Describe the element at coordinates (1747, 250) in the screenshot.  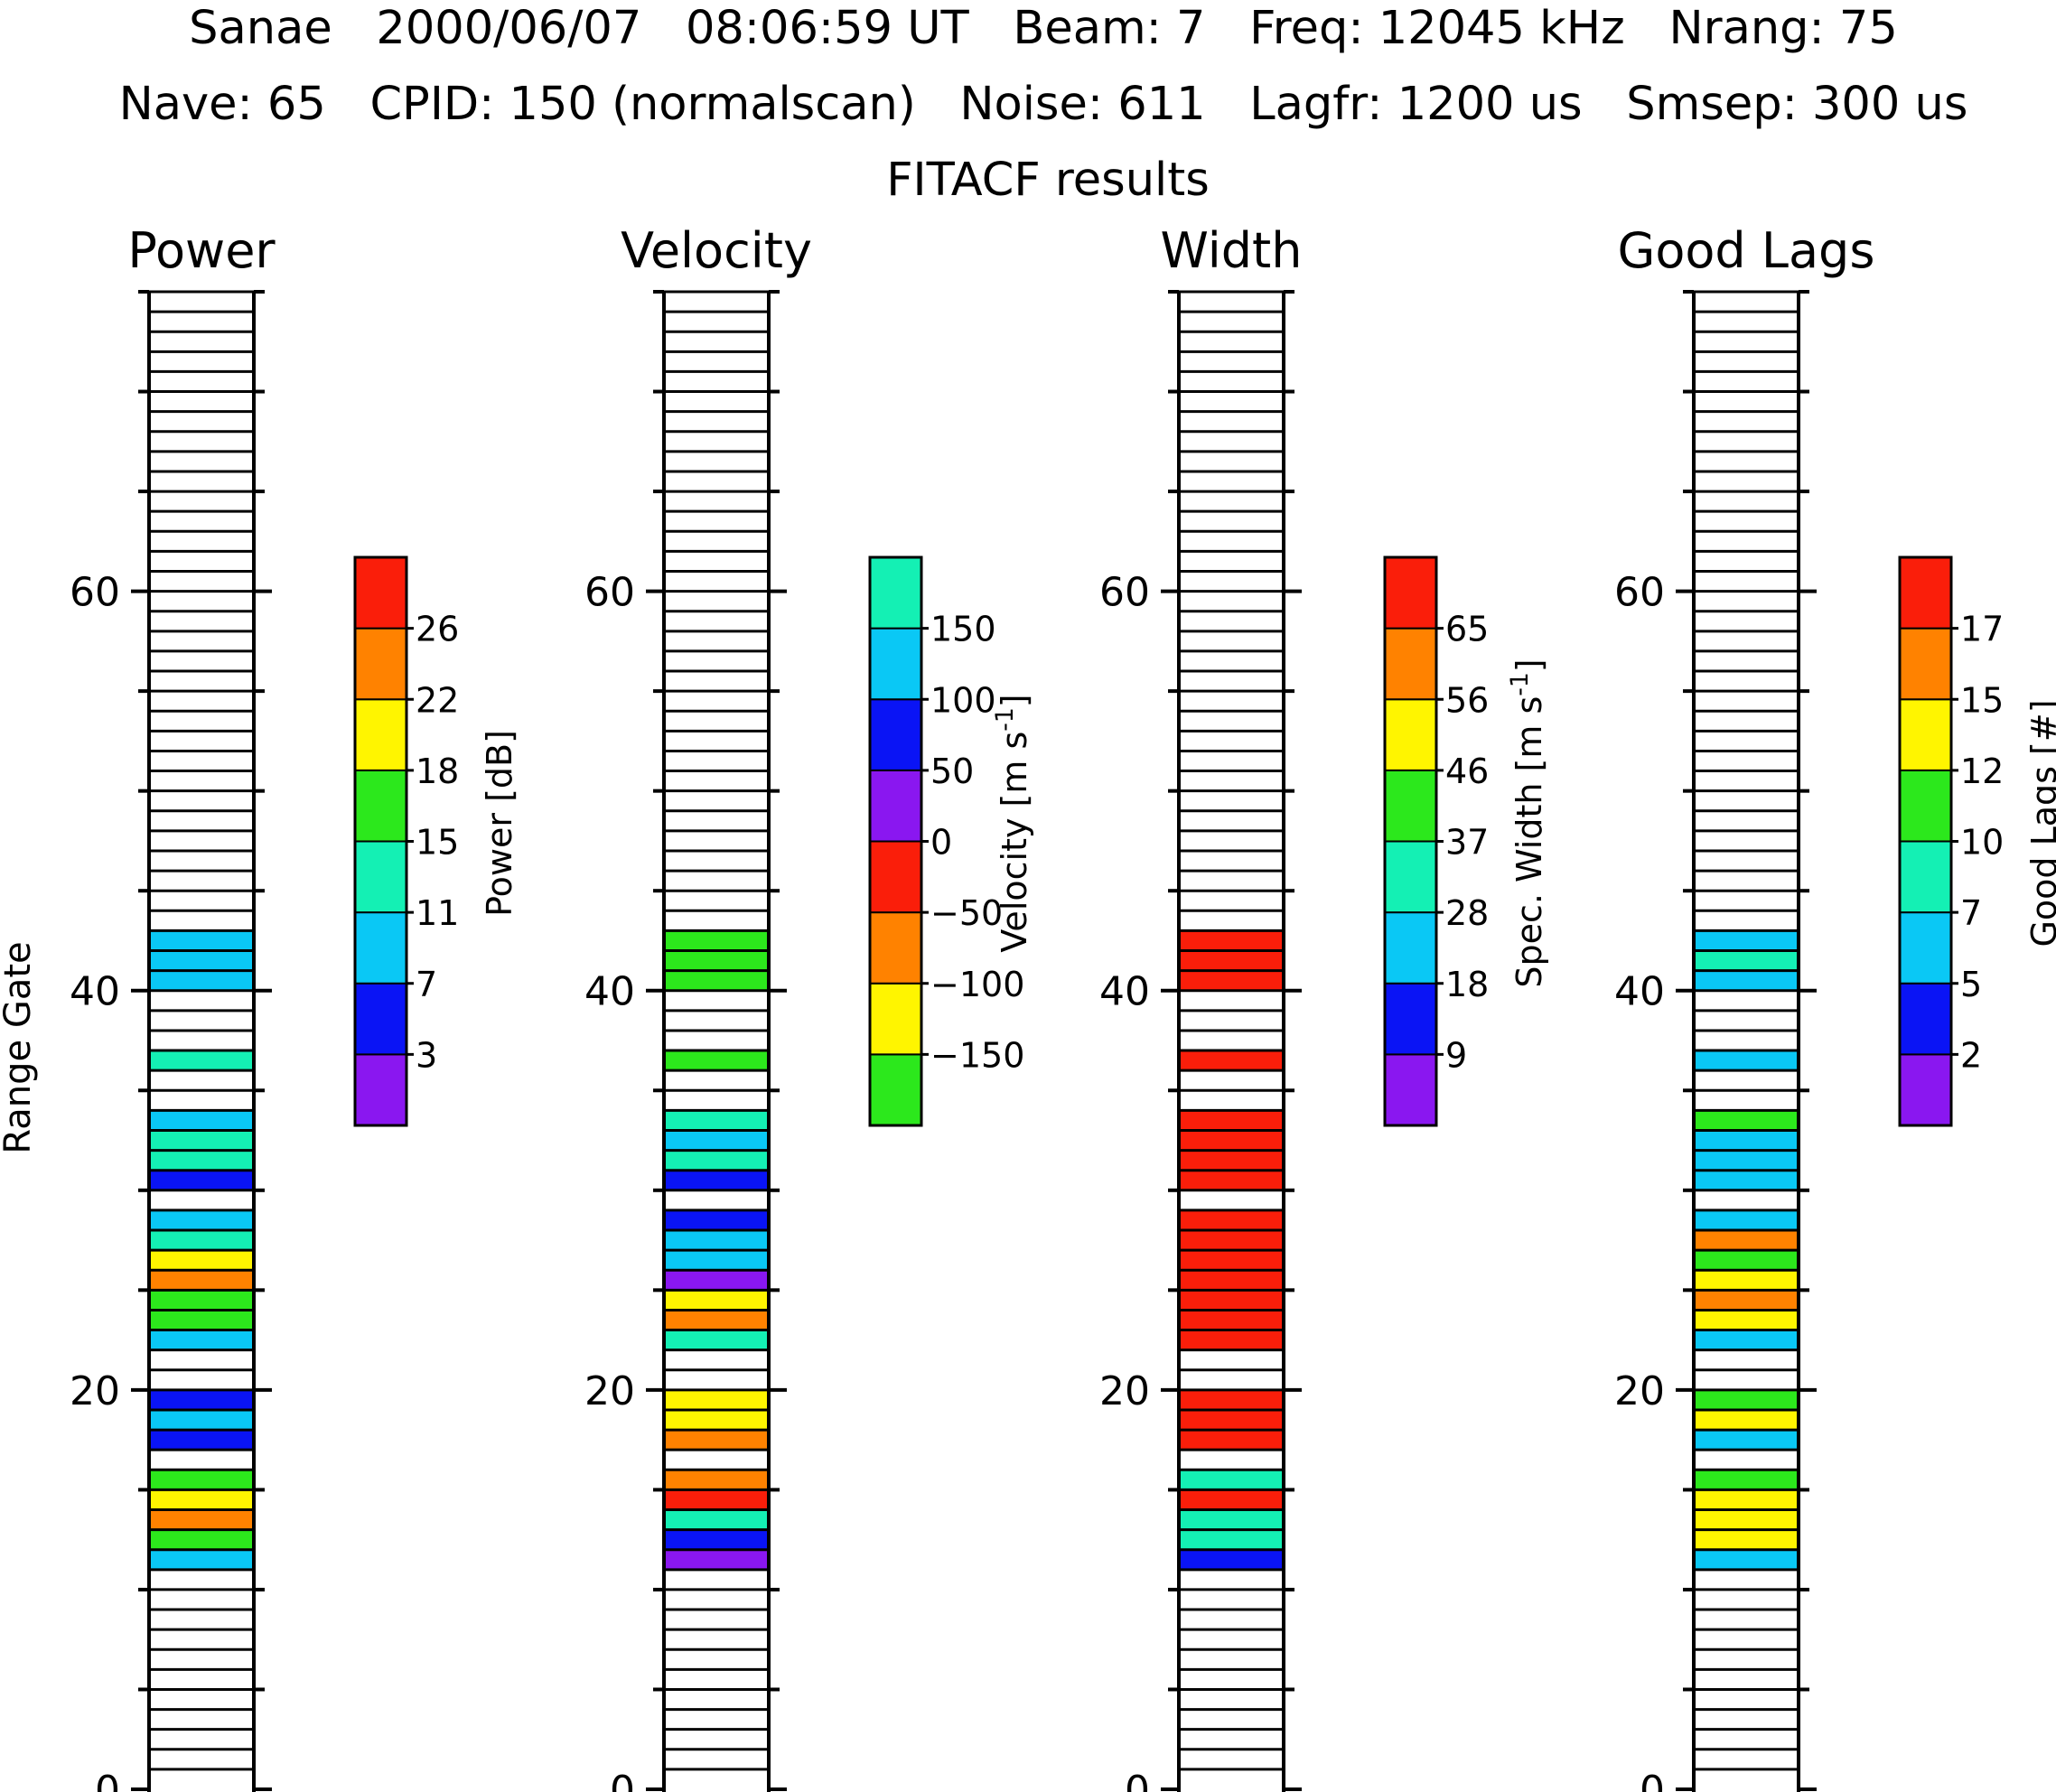
I see `panel-title: Good Lags` at that location.